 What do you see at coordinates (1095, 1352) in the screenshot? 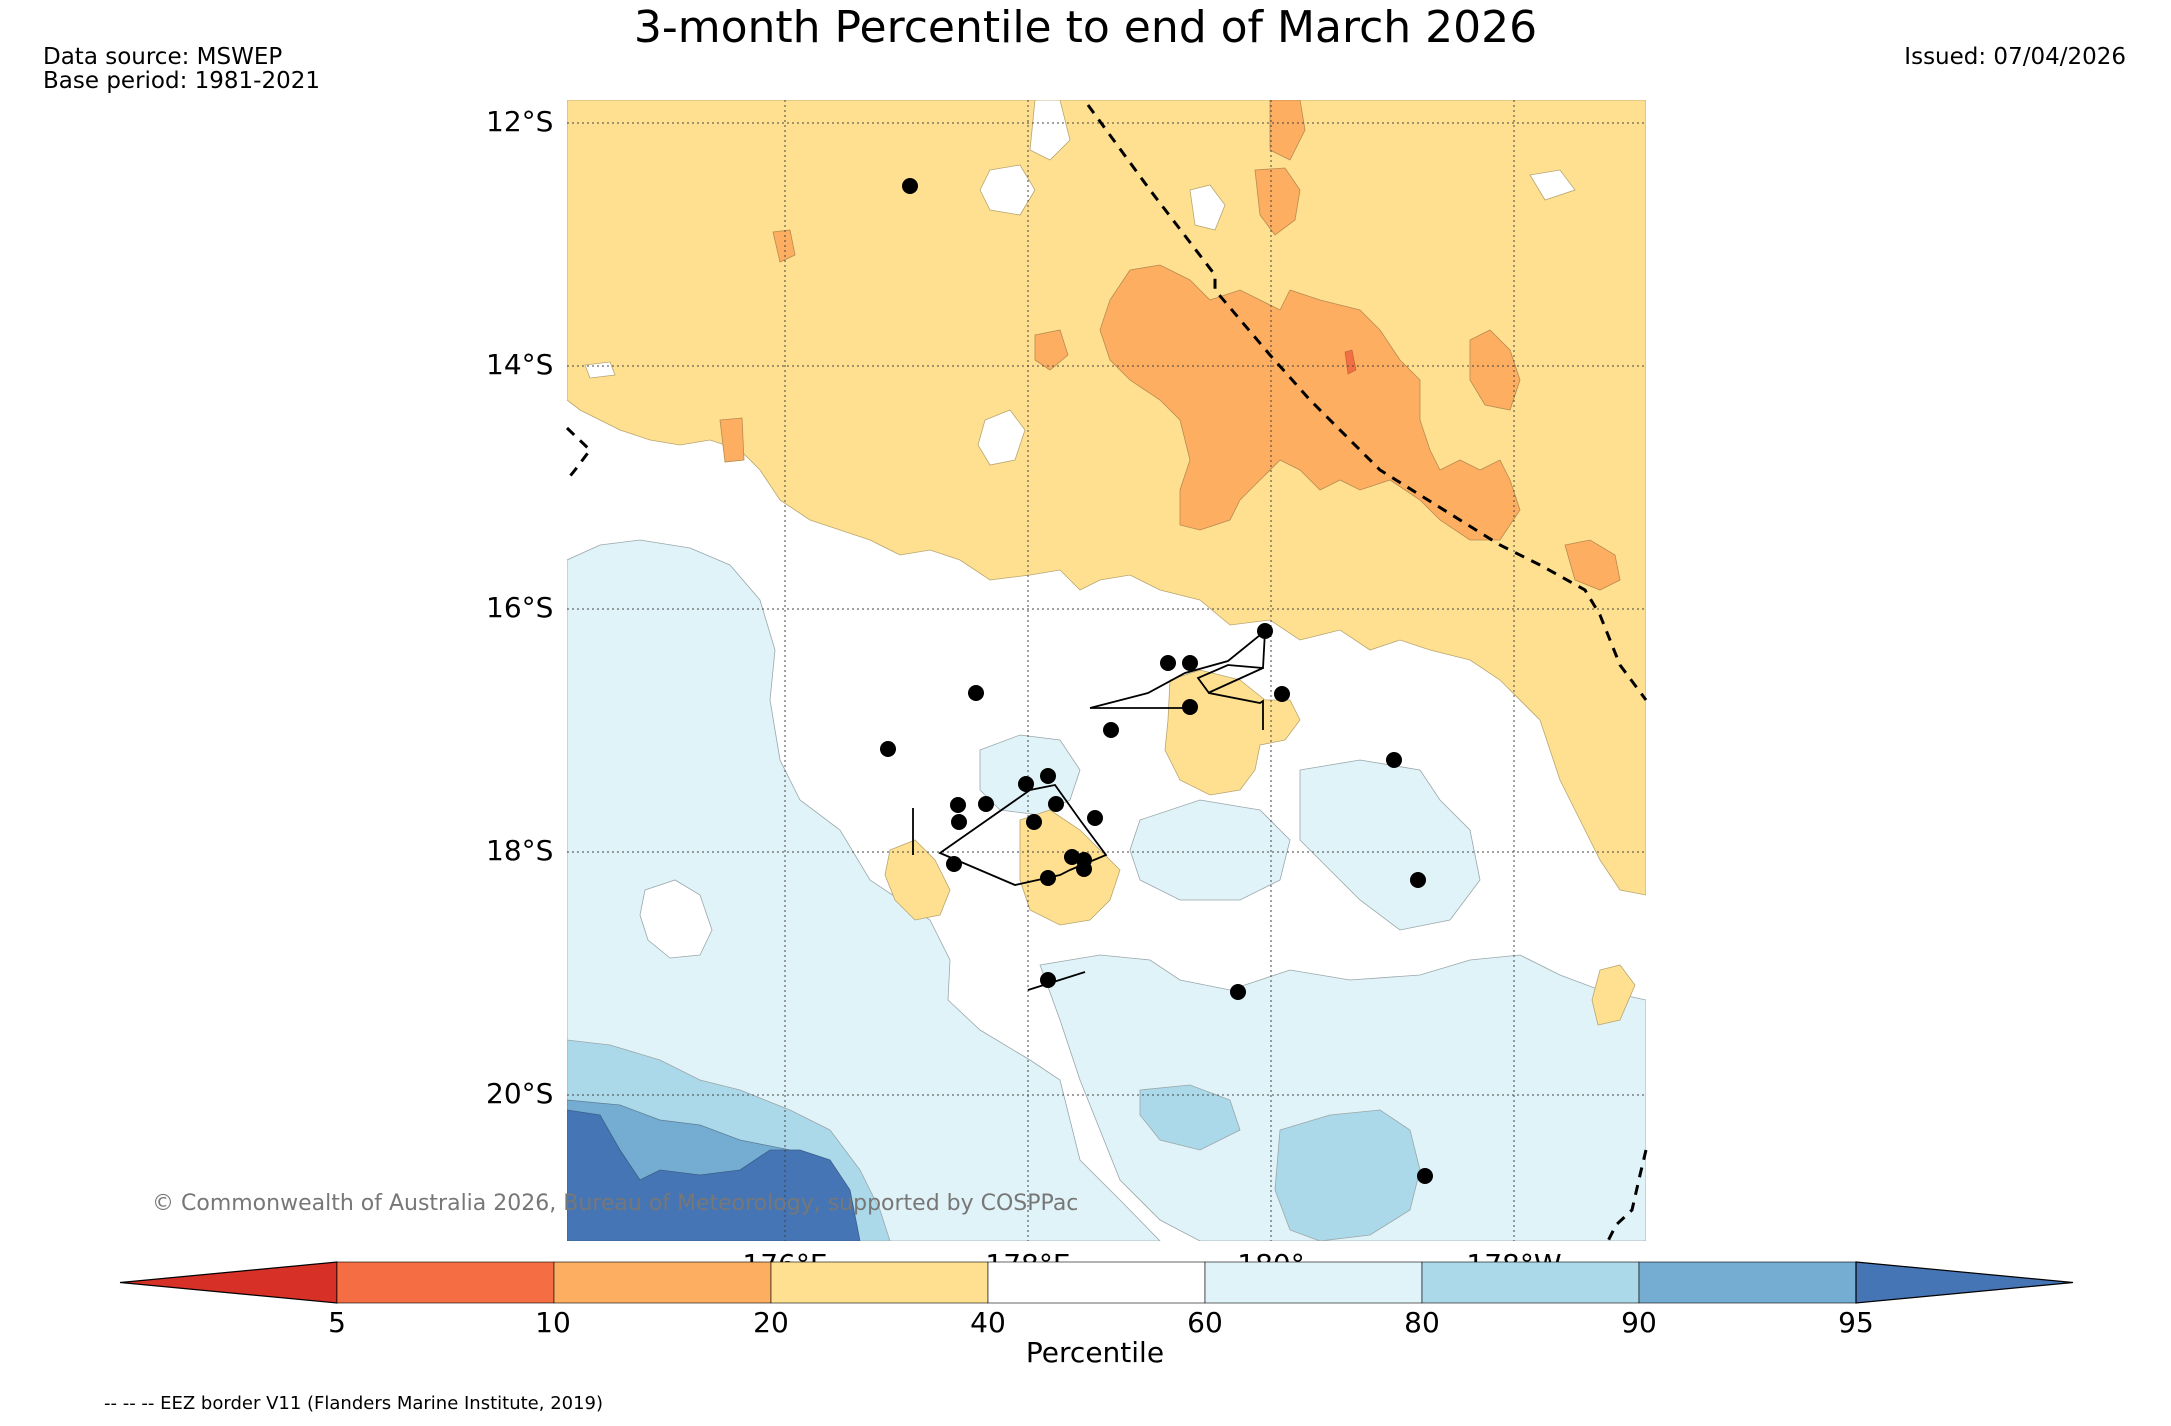
I see `colorbar-label: Percentile` at bounding box center [1095, 1352].